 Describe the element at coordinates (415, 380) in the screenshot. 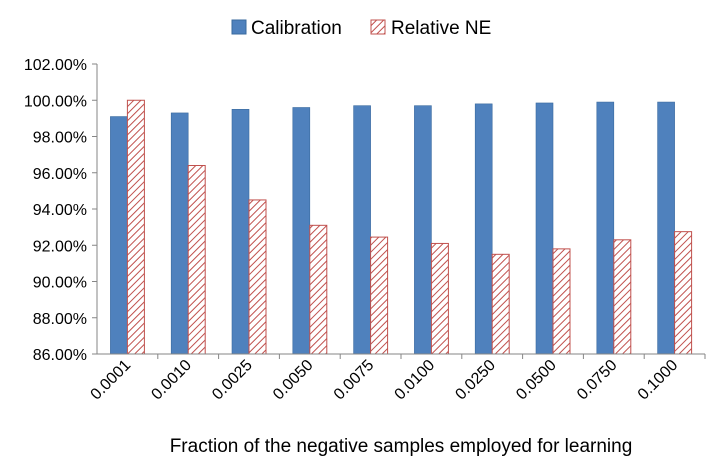

I see `x-tick-label: 0.0100` at that location.